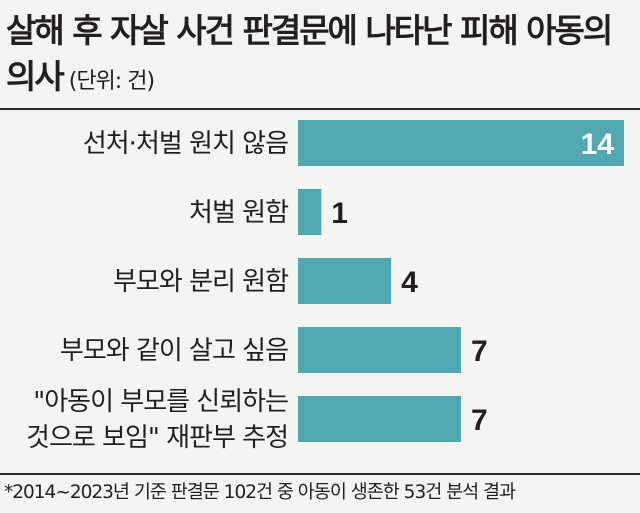 Image resolution: width=640 pixels, height=513 pixels. I want to click on value-label-1: 1, so click(339, 213).